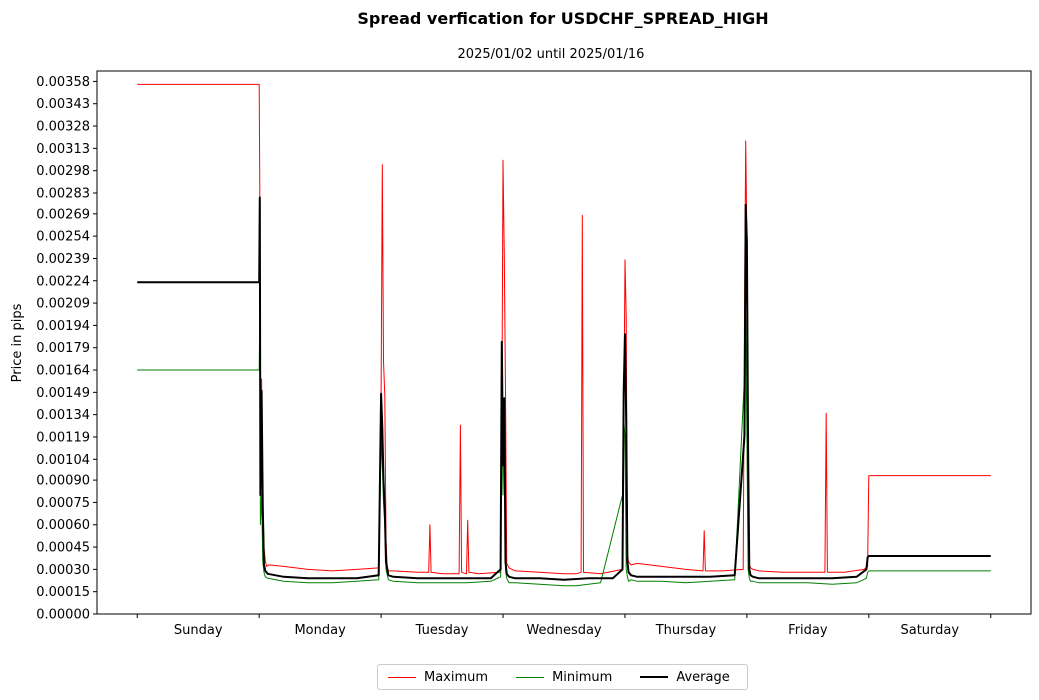  I want to click on y-tick-label: 0.00119, so click(63, 437).